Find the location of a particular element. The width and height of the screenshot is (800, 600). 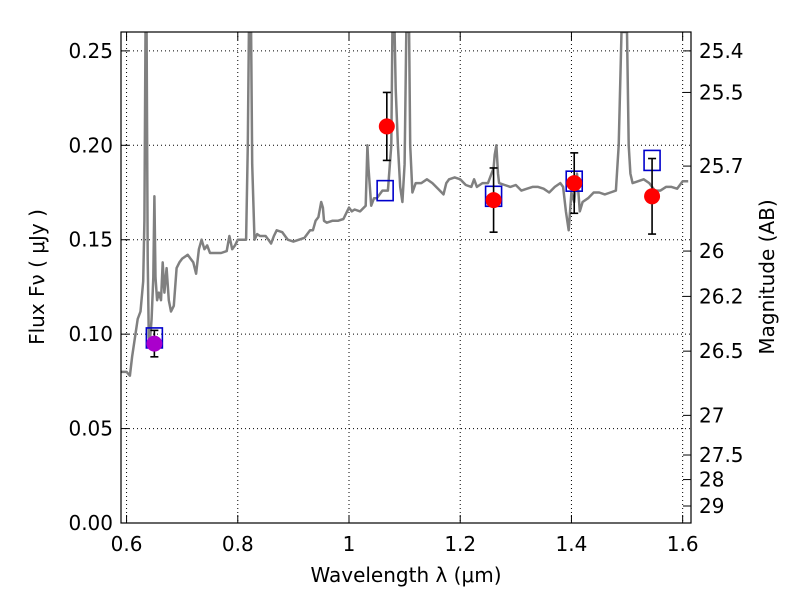

y2-tick-label: 27.5 is located at coordinates (721, 455).